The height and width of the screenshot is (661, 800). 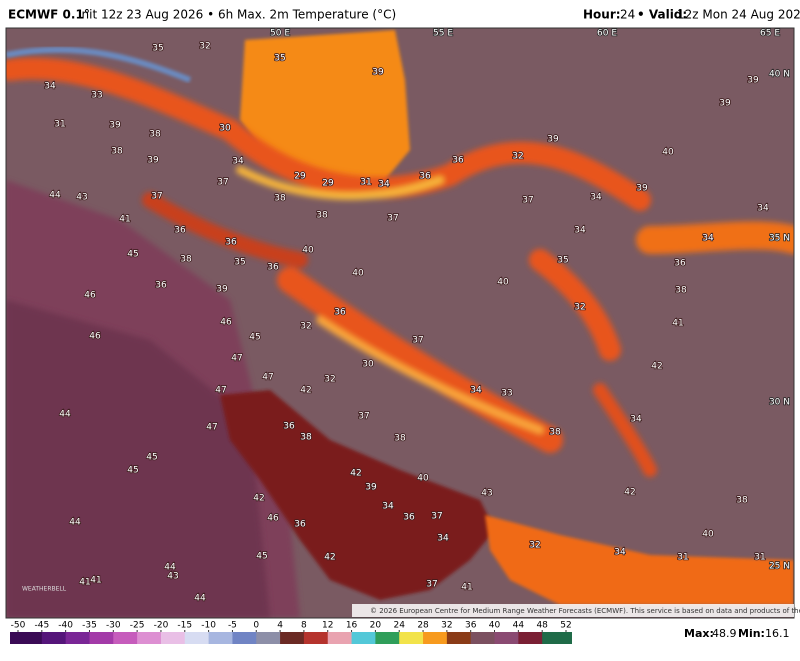 I want to click on caspian-sea, so click(x=325, y=107).